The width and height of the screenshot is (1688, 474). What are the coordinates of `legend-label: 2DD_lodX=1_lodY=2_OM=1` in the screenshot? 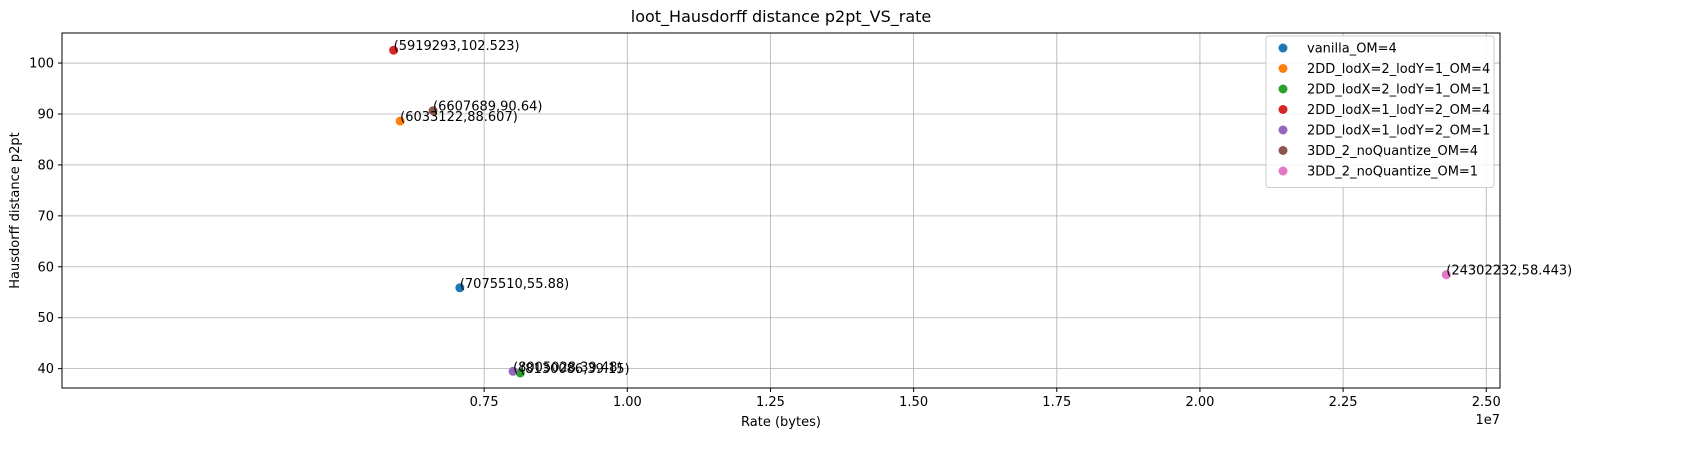 It's located at (1398, 131).